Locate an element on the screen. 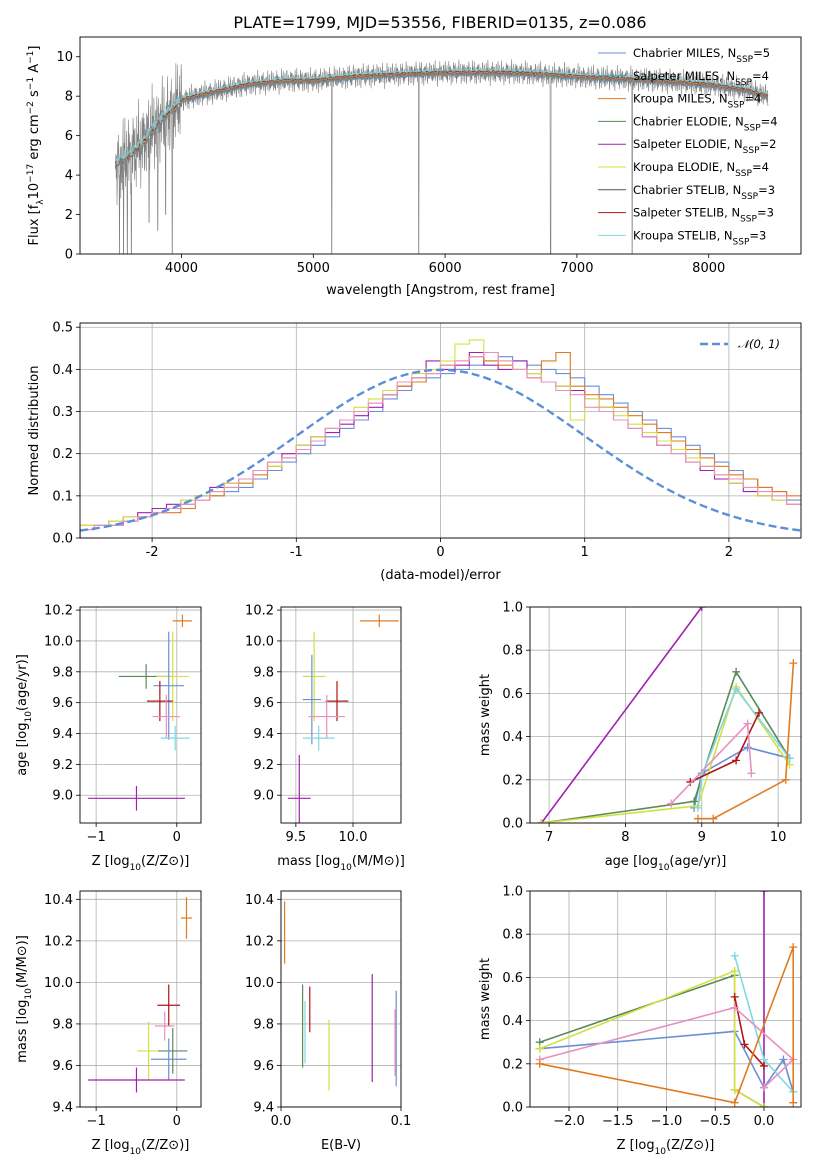  y-tick-label: 0.8 is located at coordinates (512, 651).